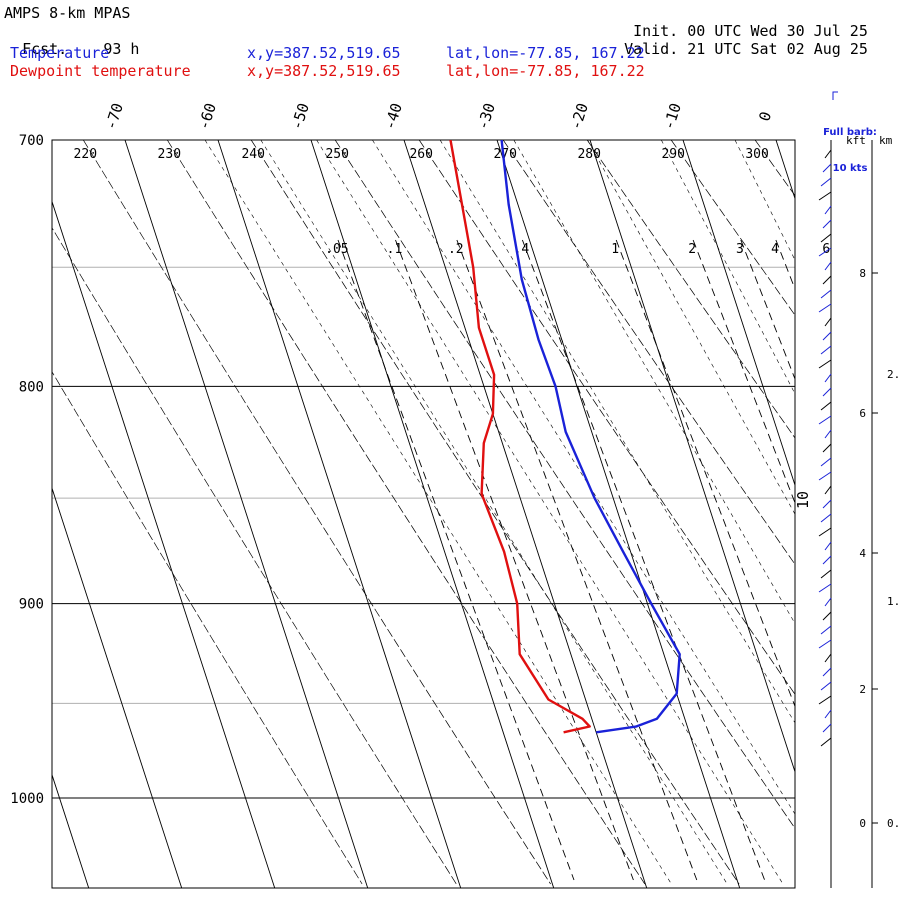  Describe the element at coordinates (113, 116) in the screenshot. I see `isotherm-label: -70` at that location.